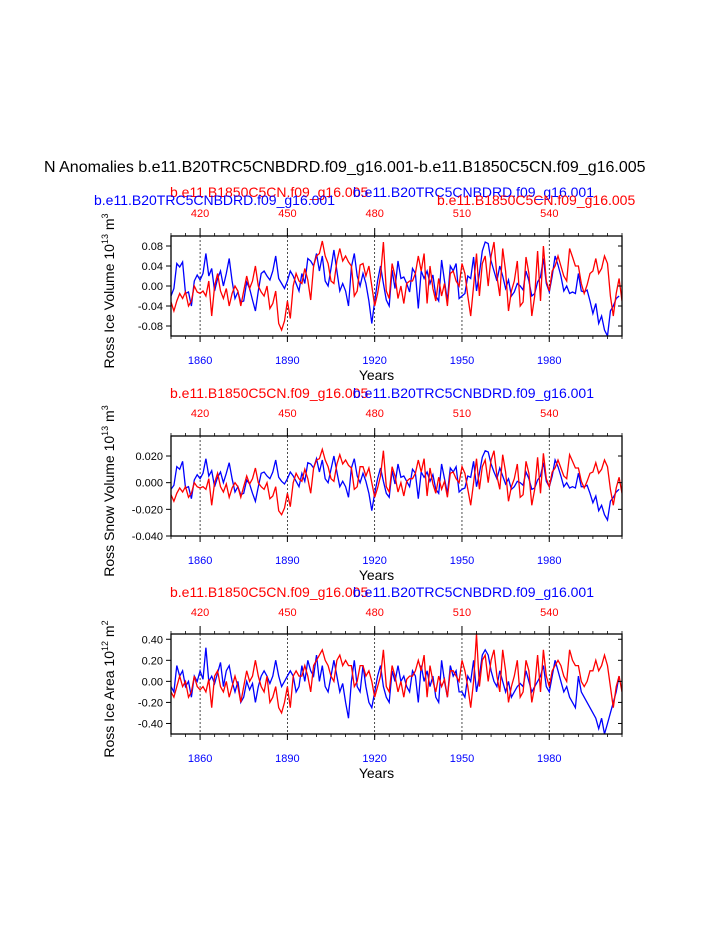 Image resolution: width=723 pixels, height=935 pixels. I want to click on legend-historical-left: b.e11.B20TRC5CNBDRD.f09_g16.001, so click(214, 200).